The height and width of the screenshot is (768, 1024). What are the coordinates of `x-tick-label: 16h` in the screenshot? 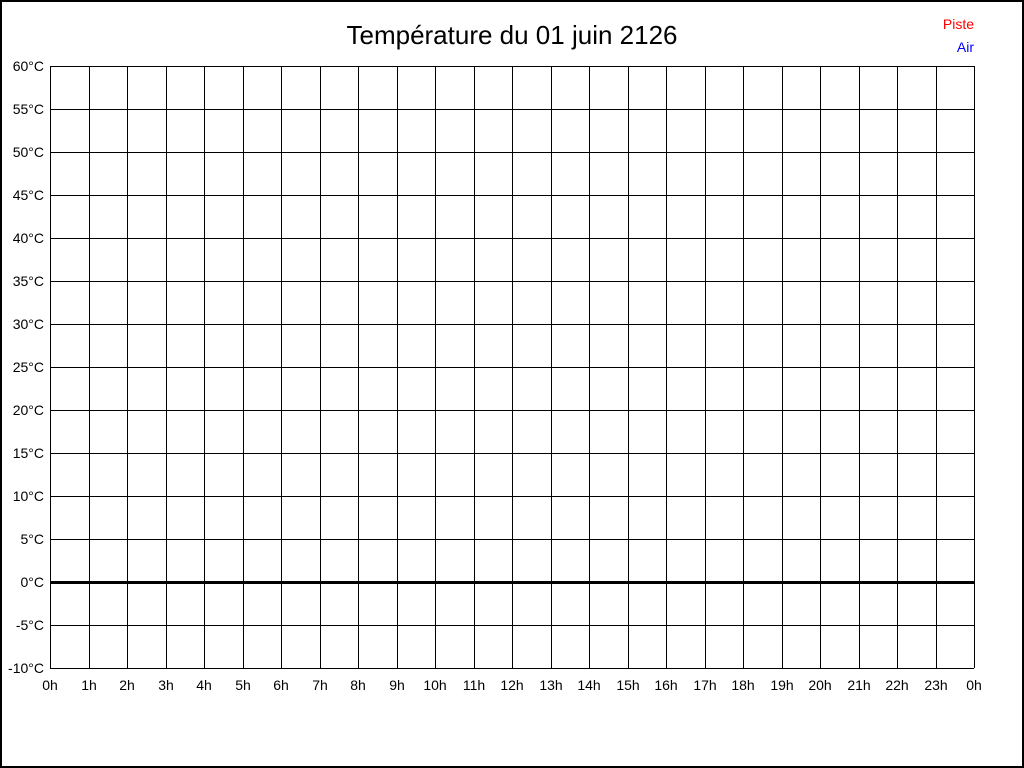 It's located at (666, 685).